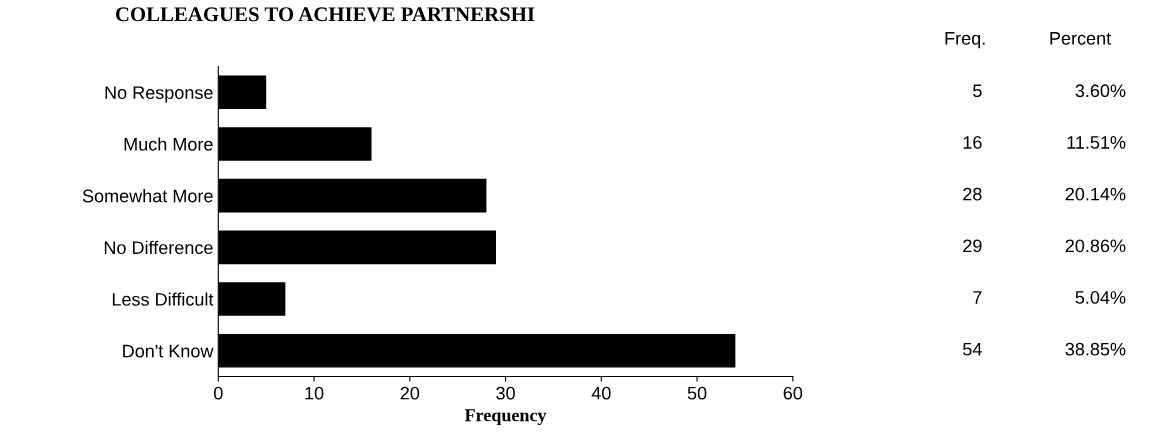  What do you see at coordinates (325, 14) in the screenshot?
I see `chart-title: COLLEAGUES TO ACHIEVE PARTNERSHI` at bounding box center [325, 14].